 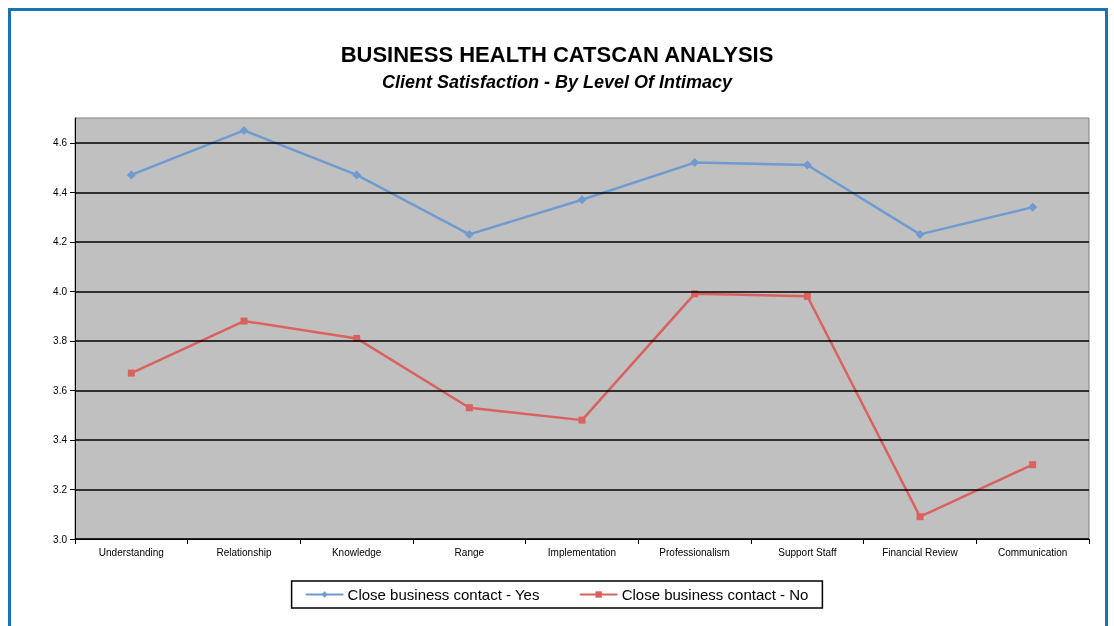 I want to click on chart-title: BUSINESS HEALTH CATSCAN ANALYSIS, so click(x=557, y=54).